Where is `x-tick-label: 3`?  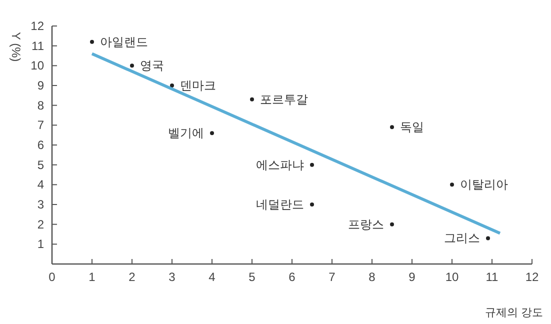
x-tick-label: 3 is located at coordinates (172, 277).